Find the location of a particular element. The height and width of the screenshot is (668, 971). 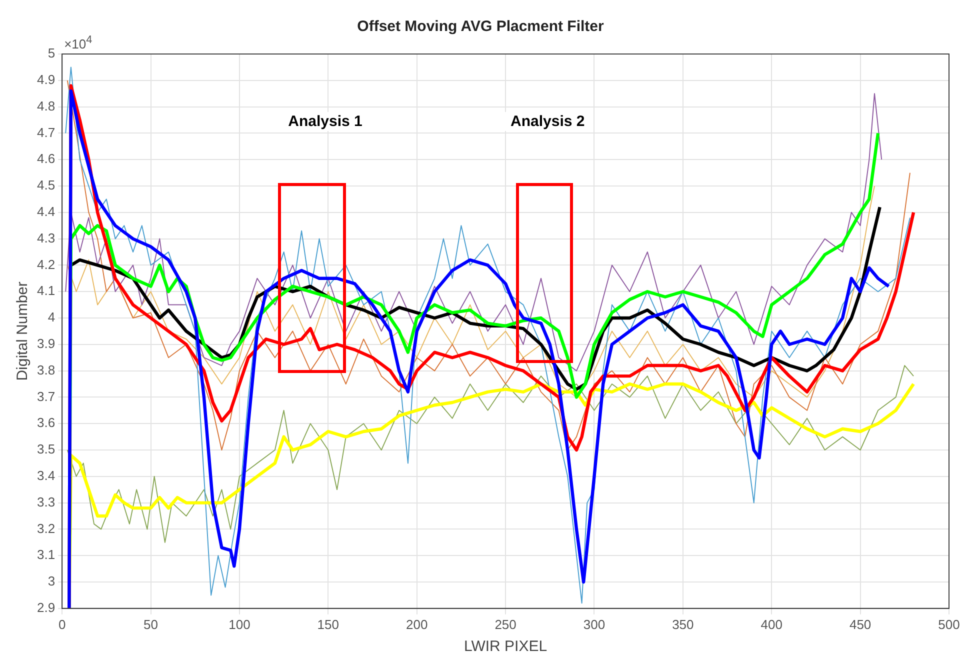

x-tick-label: 250 is located at coordinates (505, 624).